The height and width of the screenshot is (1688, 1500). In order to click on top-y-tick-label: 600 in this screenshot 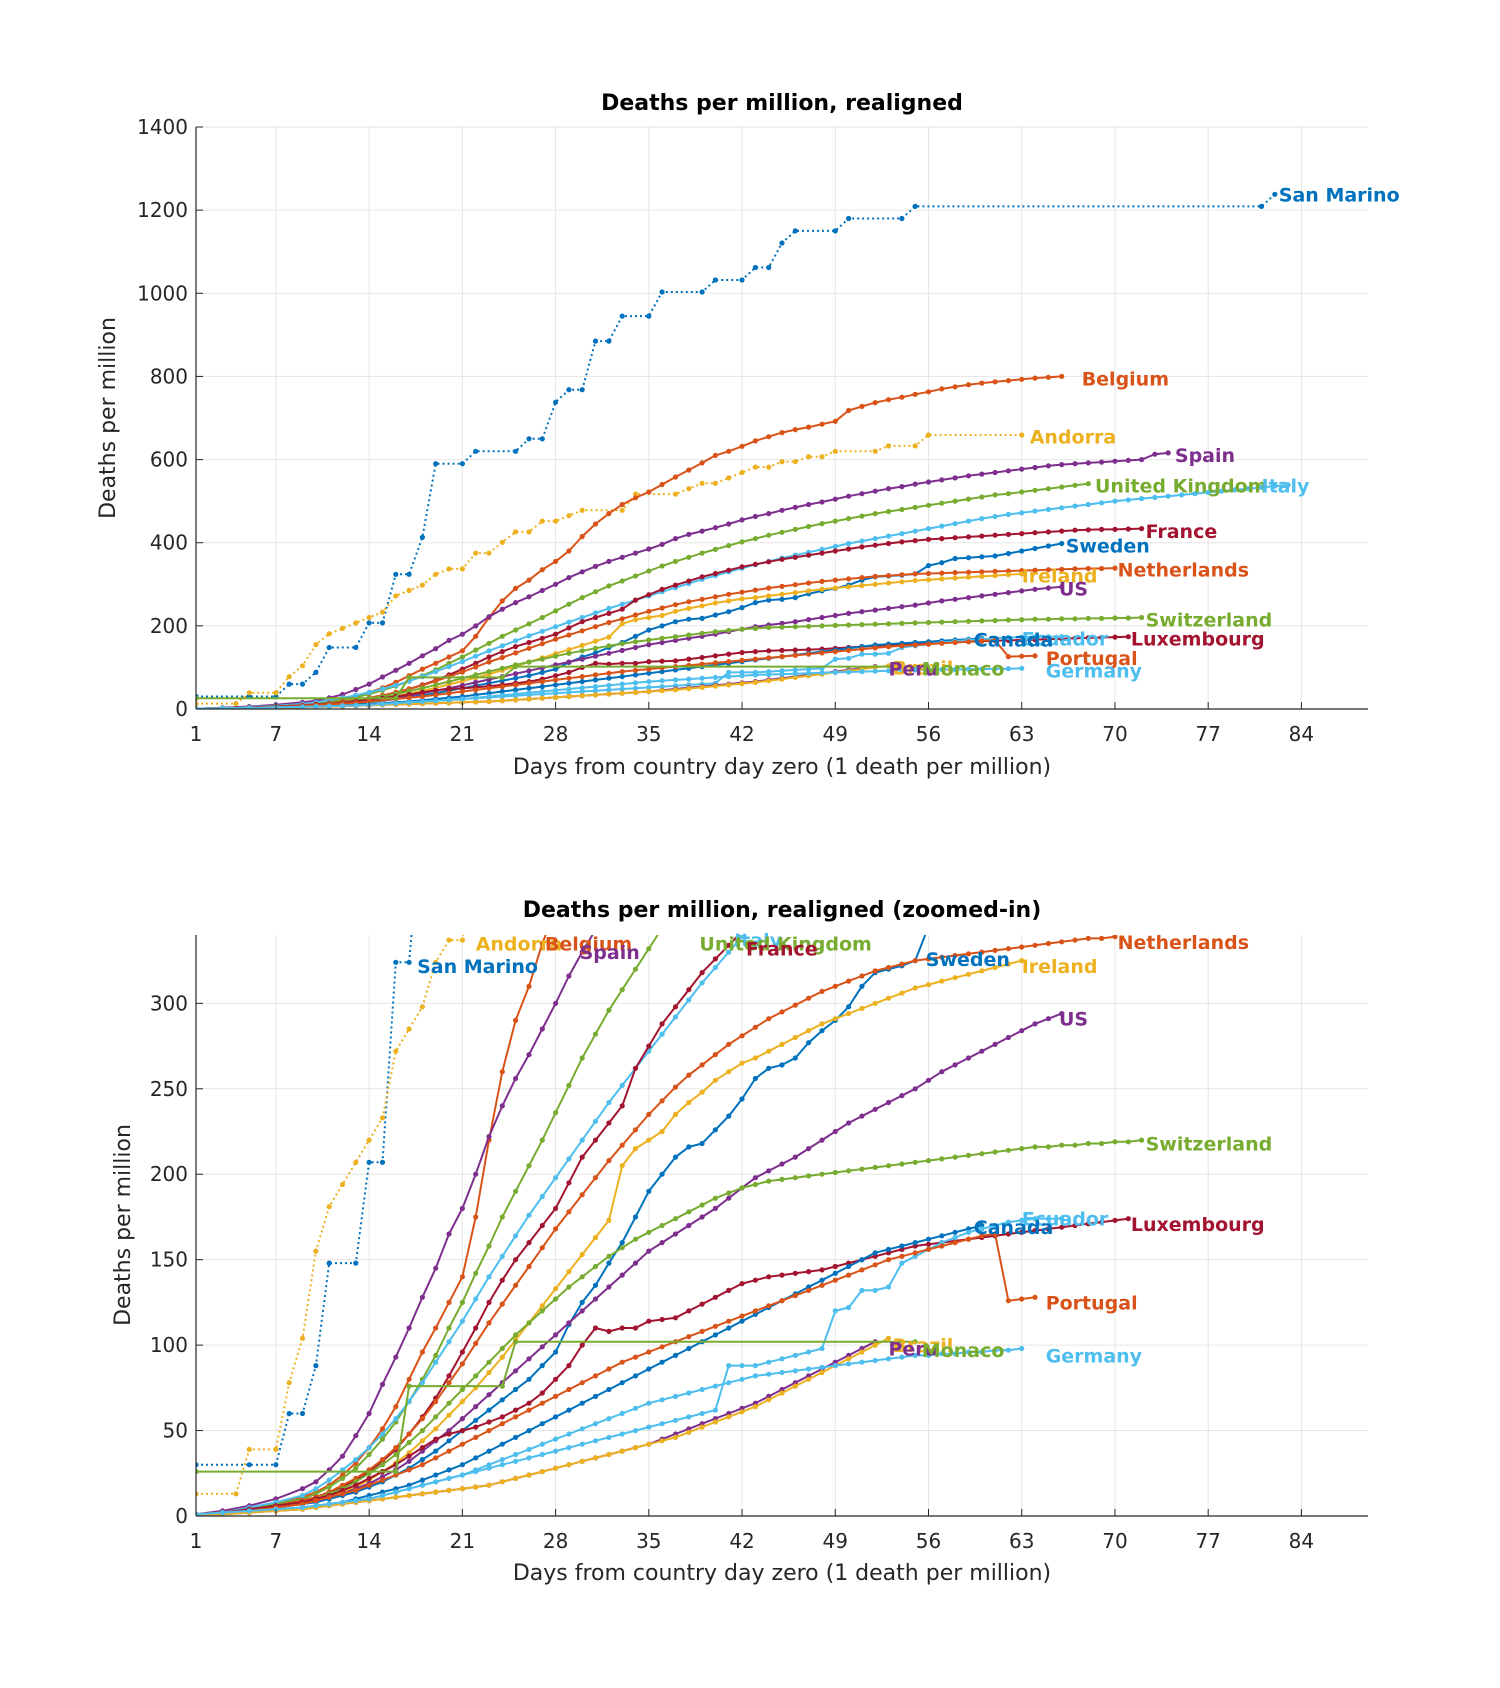, I will do `click(169, 460)`.